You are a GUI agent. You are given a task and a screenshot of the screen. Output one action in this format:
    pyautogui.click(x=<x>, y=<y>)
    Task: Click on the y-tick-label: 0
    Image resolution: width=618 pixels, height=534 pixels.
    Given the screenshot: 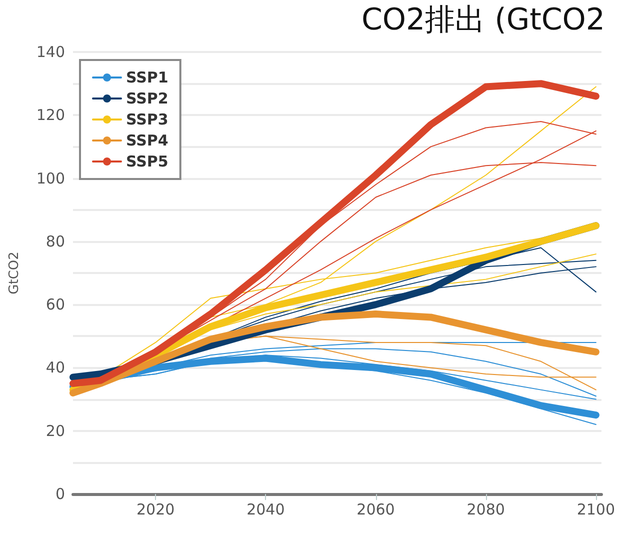 What is the action you would take?
    pyautogui.click(x=60, y=494)
    